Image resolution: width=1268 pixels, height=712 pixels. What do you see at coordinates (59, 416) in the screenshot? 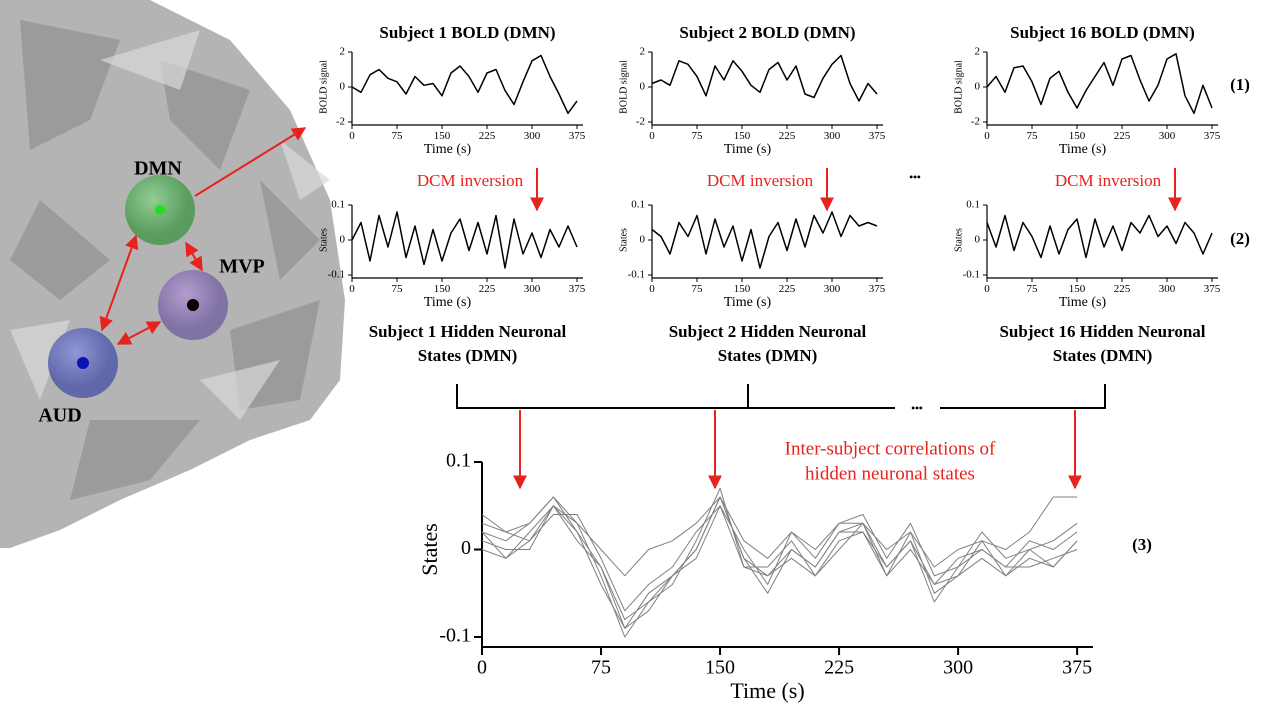
I see `node-label: AUD` at bounding box center [59, 416].